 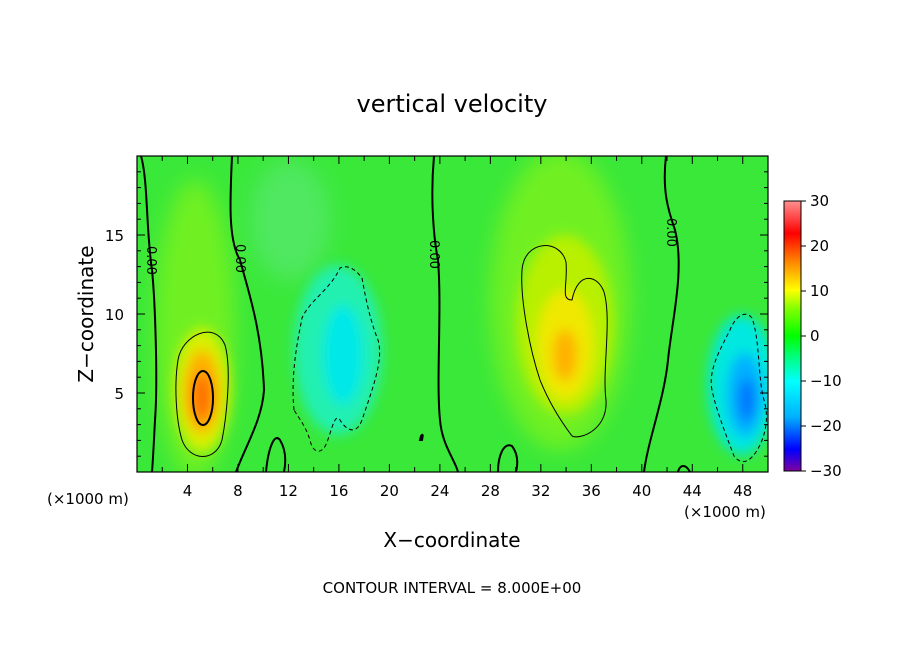 I want to click on y-tick-label: 5, so click(x=119, y=394).